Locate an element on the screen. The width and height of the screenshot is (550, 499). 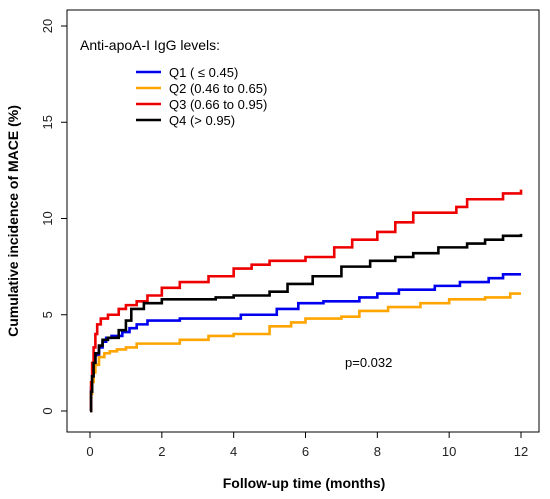
x-tick-label: 6 is located at coordinates (305, 451).